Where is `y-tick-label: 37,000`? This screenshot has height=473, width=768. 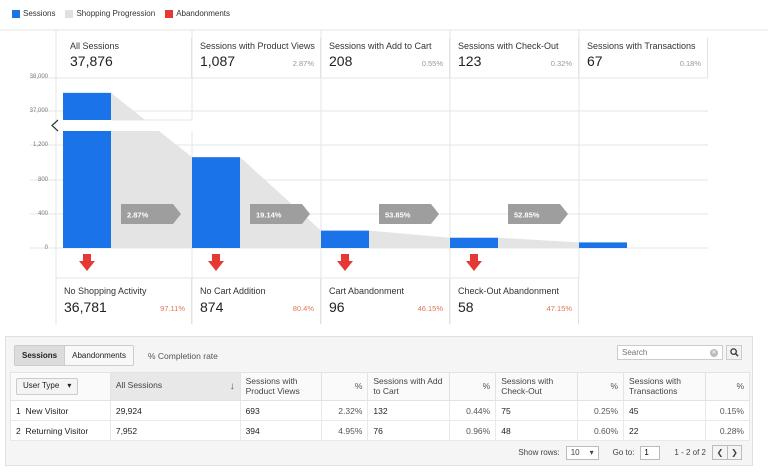 y-tick-label: 37,000 is located at coordinates (38, 111).